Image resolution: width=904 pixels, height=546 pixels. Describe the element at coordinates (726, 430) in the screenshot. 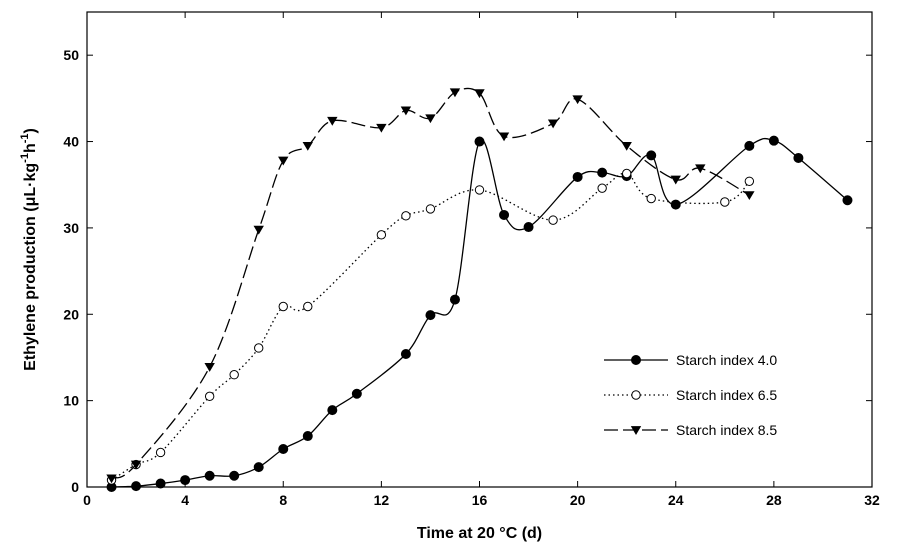

I see `legend-label: Starch index 8.5` at that location.